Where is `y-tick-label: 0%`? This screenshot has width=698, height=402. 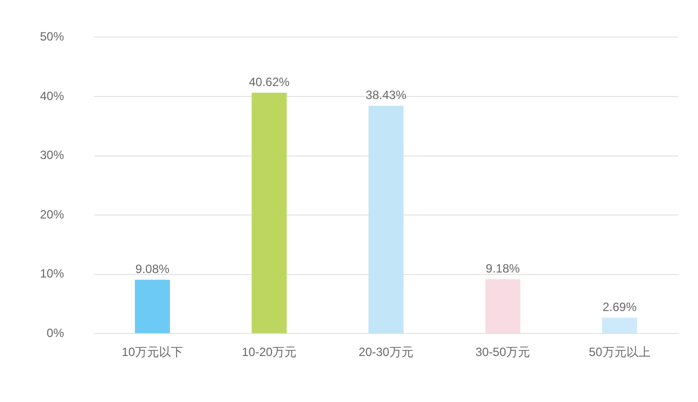 y-tick-label: 0% is located at coordinates (55, 333).